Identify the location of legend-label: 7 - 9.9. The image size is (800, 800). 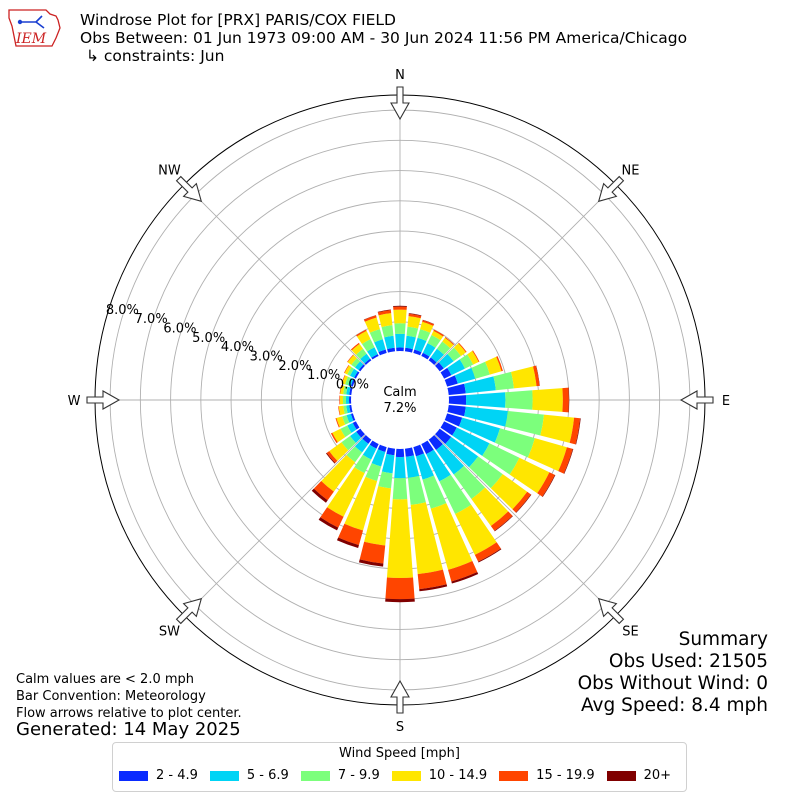
(358, 775).